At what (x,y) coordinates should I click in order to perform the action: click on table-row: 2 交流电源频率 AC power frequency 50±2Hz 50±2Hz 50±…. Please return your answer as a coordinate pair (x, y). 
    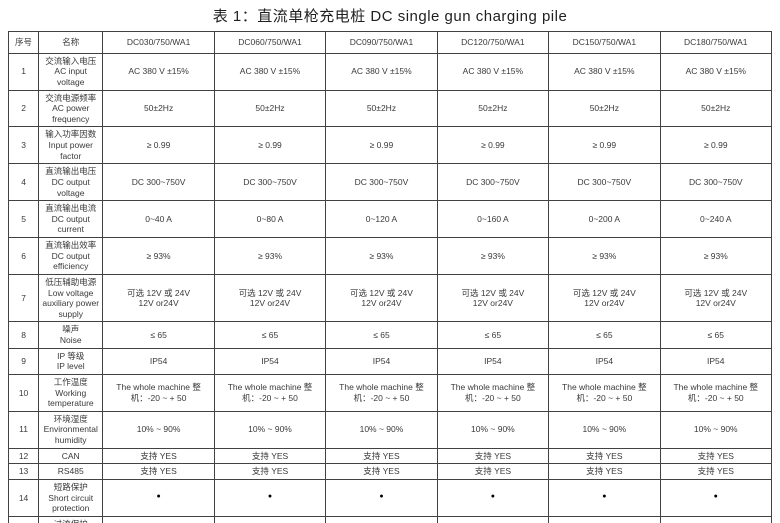
    Looking at the image, I should click on (390, 108).